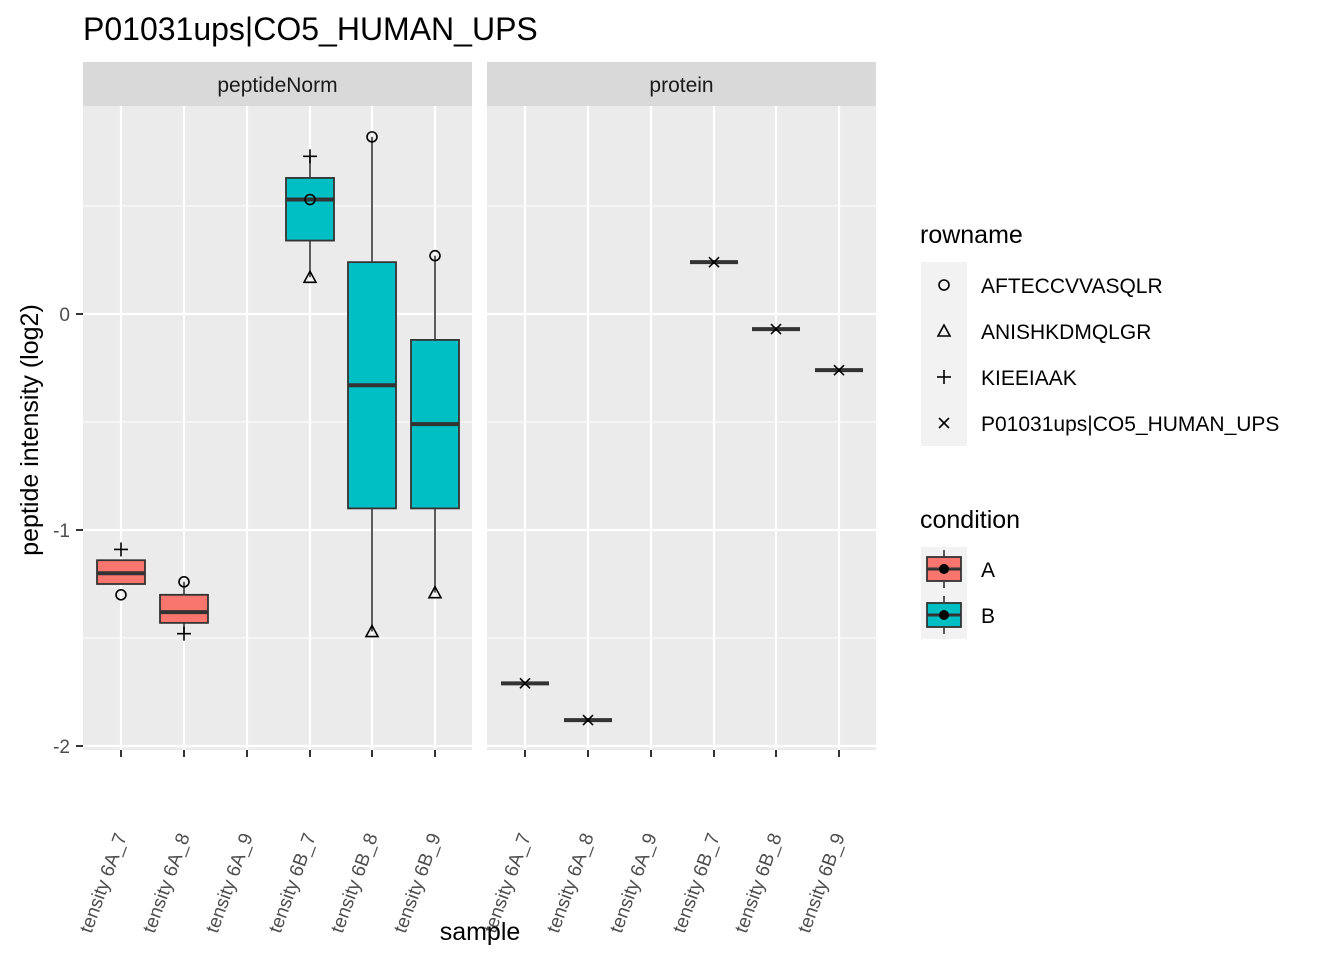 This screenshot has height=960, width=1344. Describe the element at coordinates (944, 285) in the screenshot. I see `legend-key-circle` at that location.